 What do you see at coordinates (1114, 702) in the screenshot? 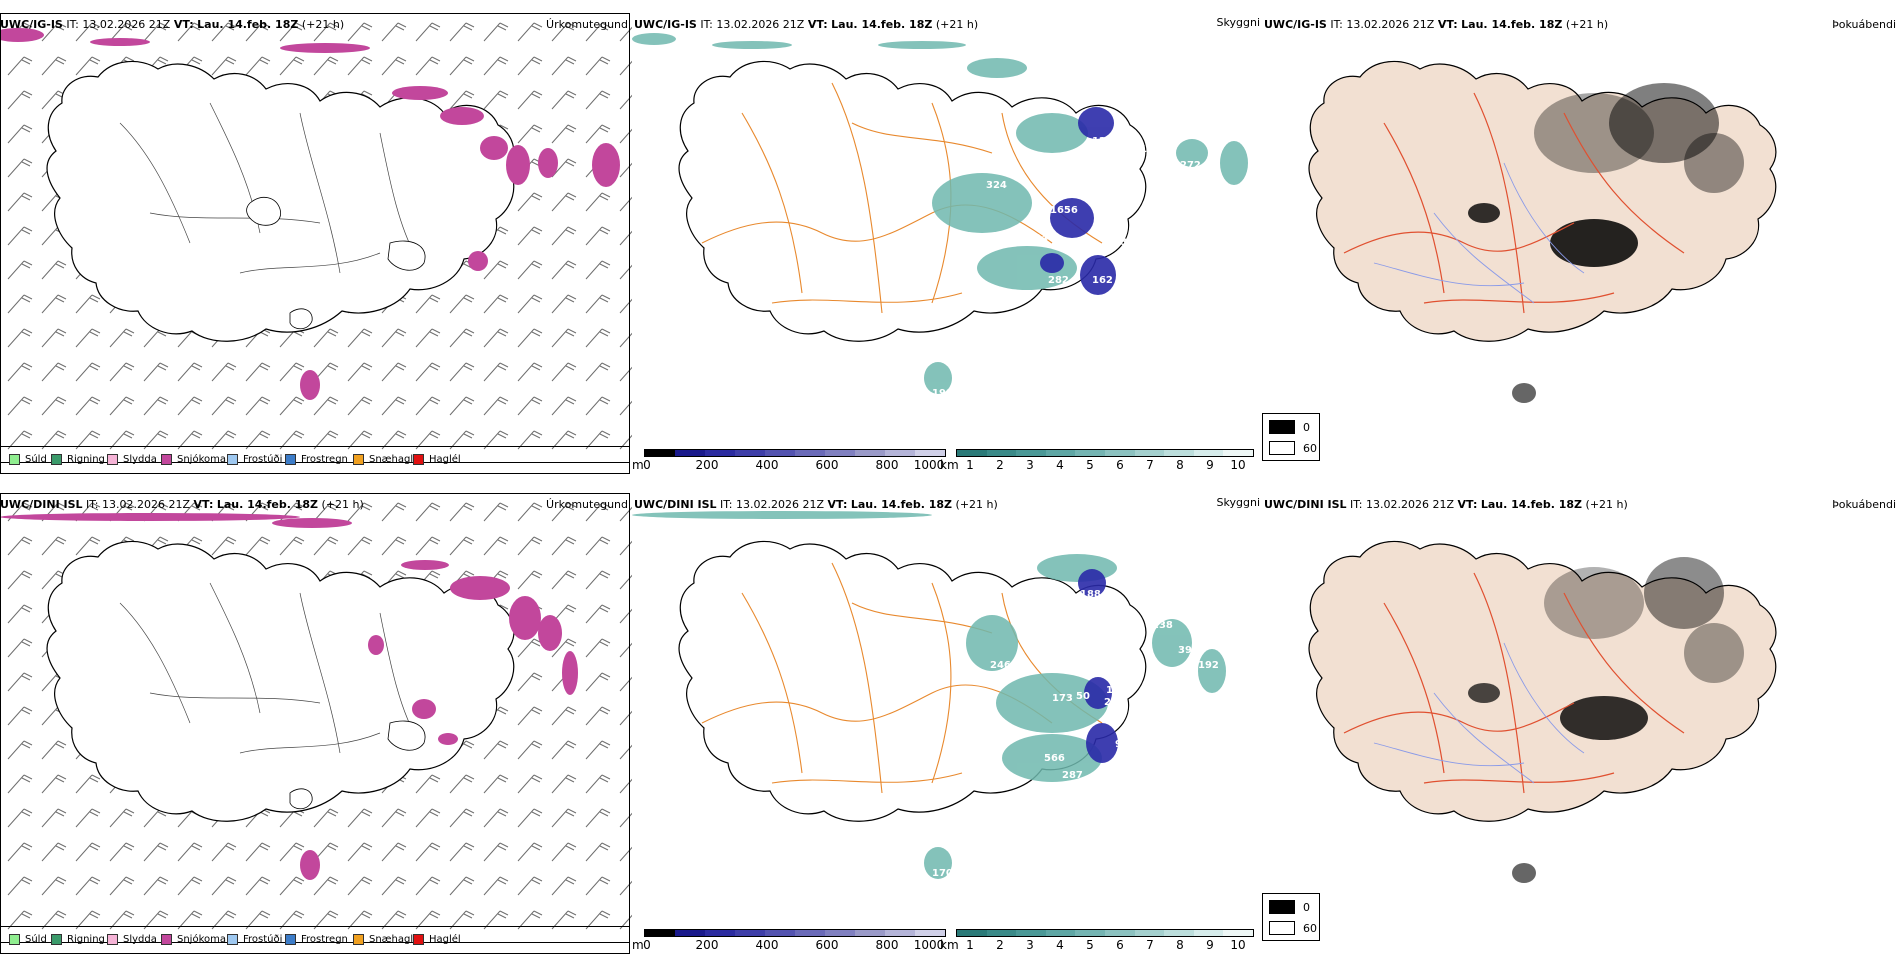
I see `cloud-base-label: 297` at bounding box center [1114, 702].